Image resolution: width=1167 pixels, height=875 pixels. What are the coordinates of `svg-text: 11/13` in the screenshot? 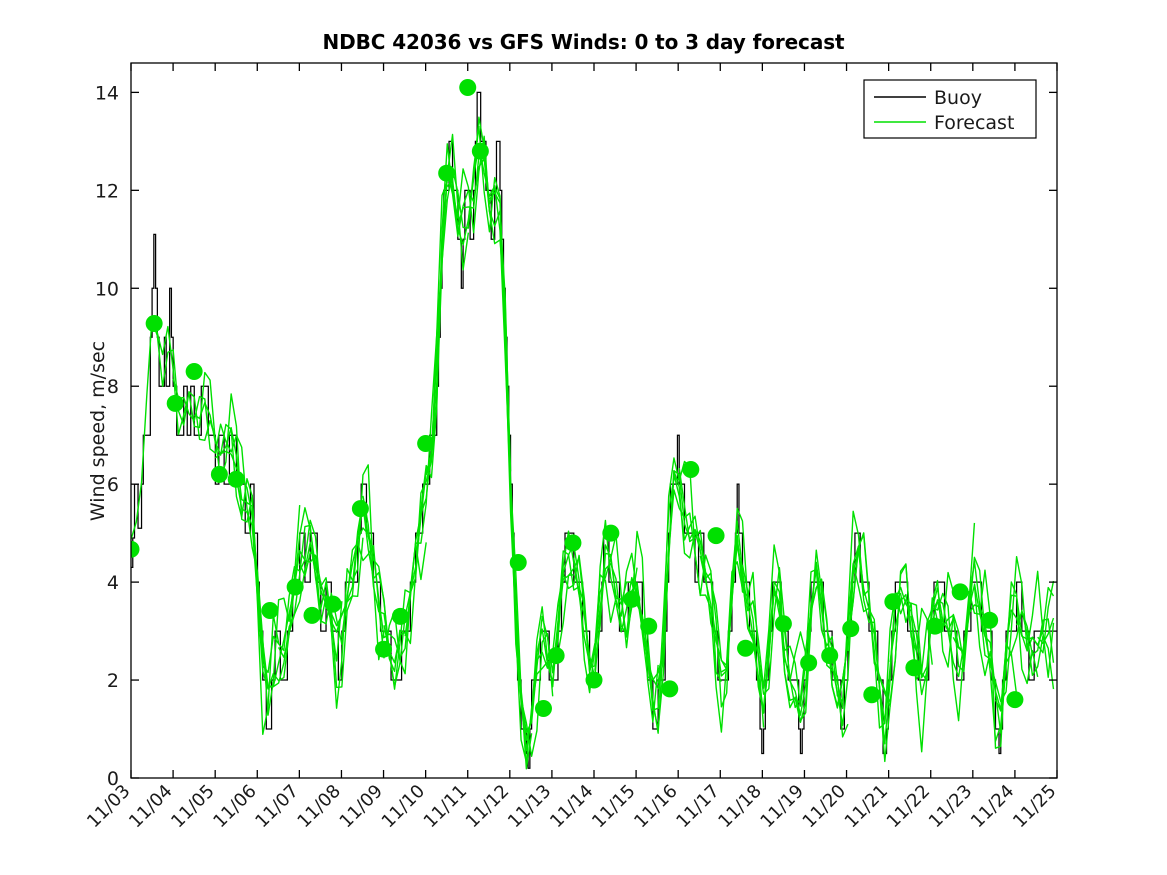 It's located at (530, 807).